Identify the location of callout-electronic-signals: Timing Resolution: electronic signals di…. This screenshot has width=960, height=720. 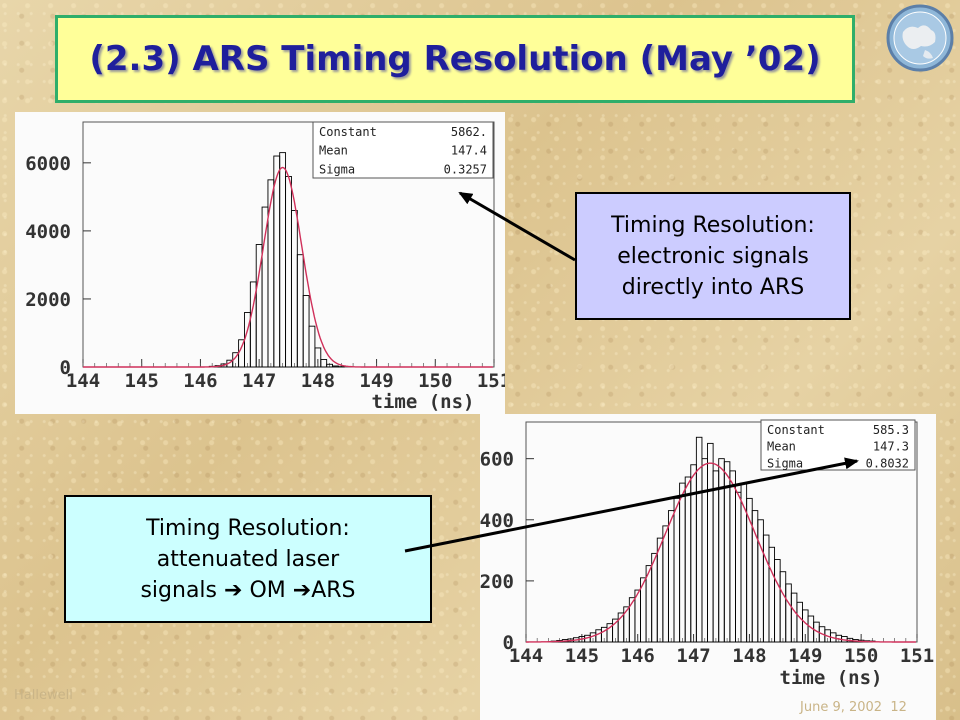
(713, 256).